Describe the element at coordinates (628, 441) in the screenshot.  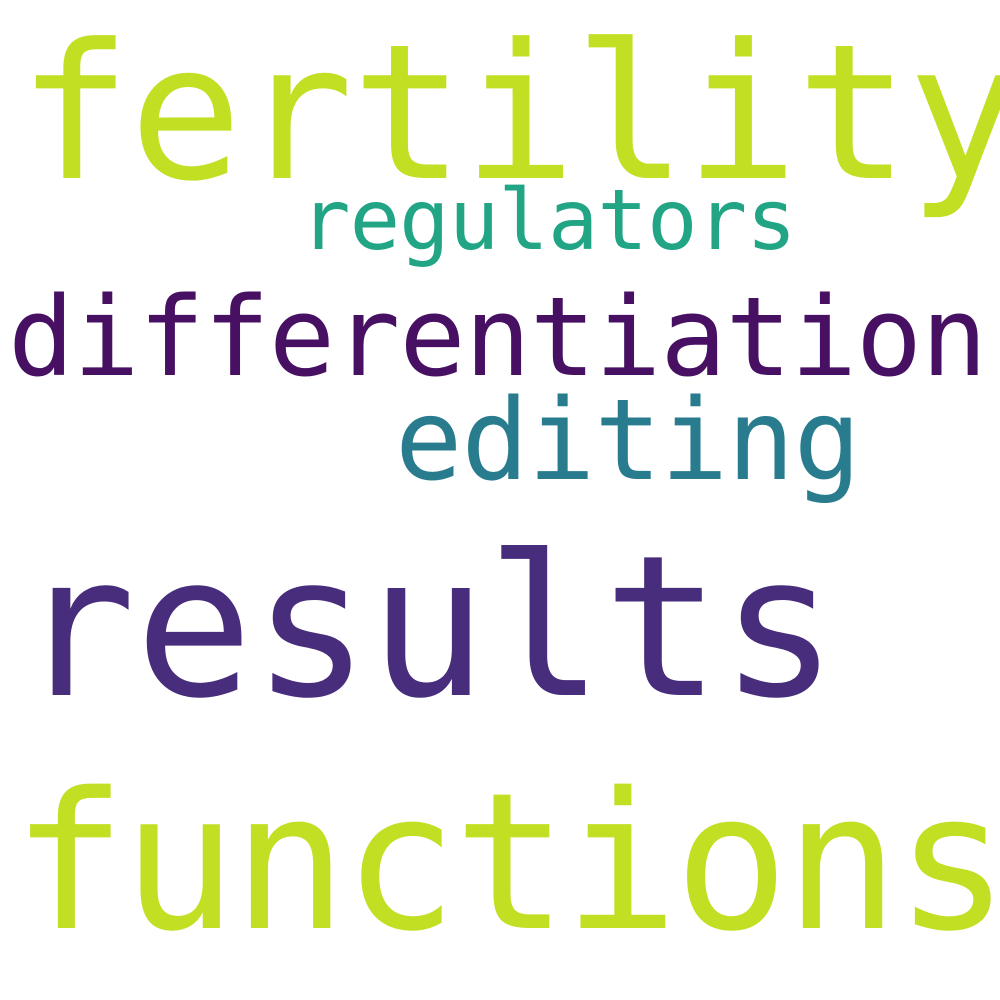
I see `word-editing: editing` at that location.